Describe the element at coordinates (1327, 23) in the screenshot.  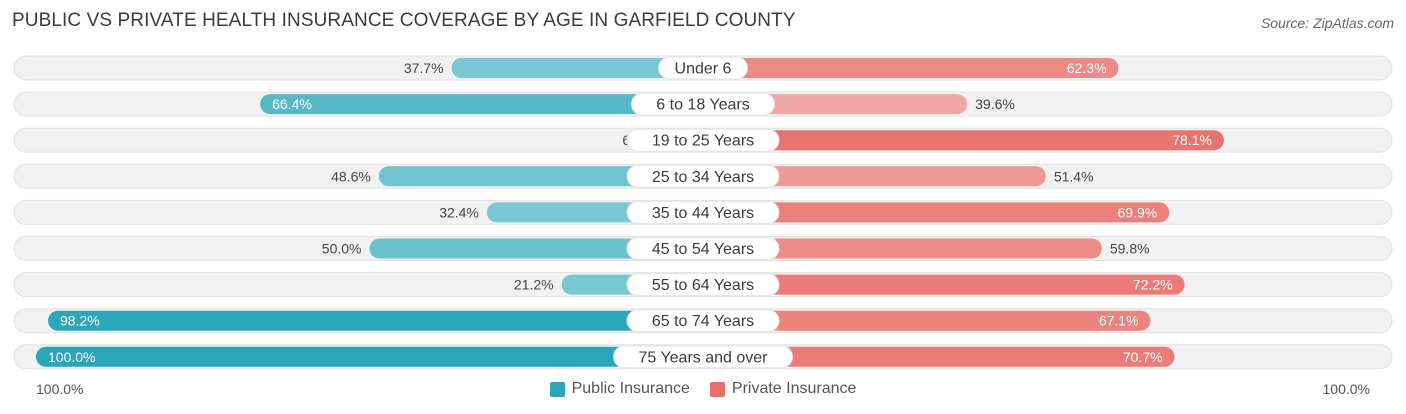
I see `source-label: Source: ZipAtlas.com` at that location.